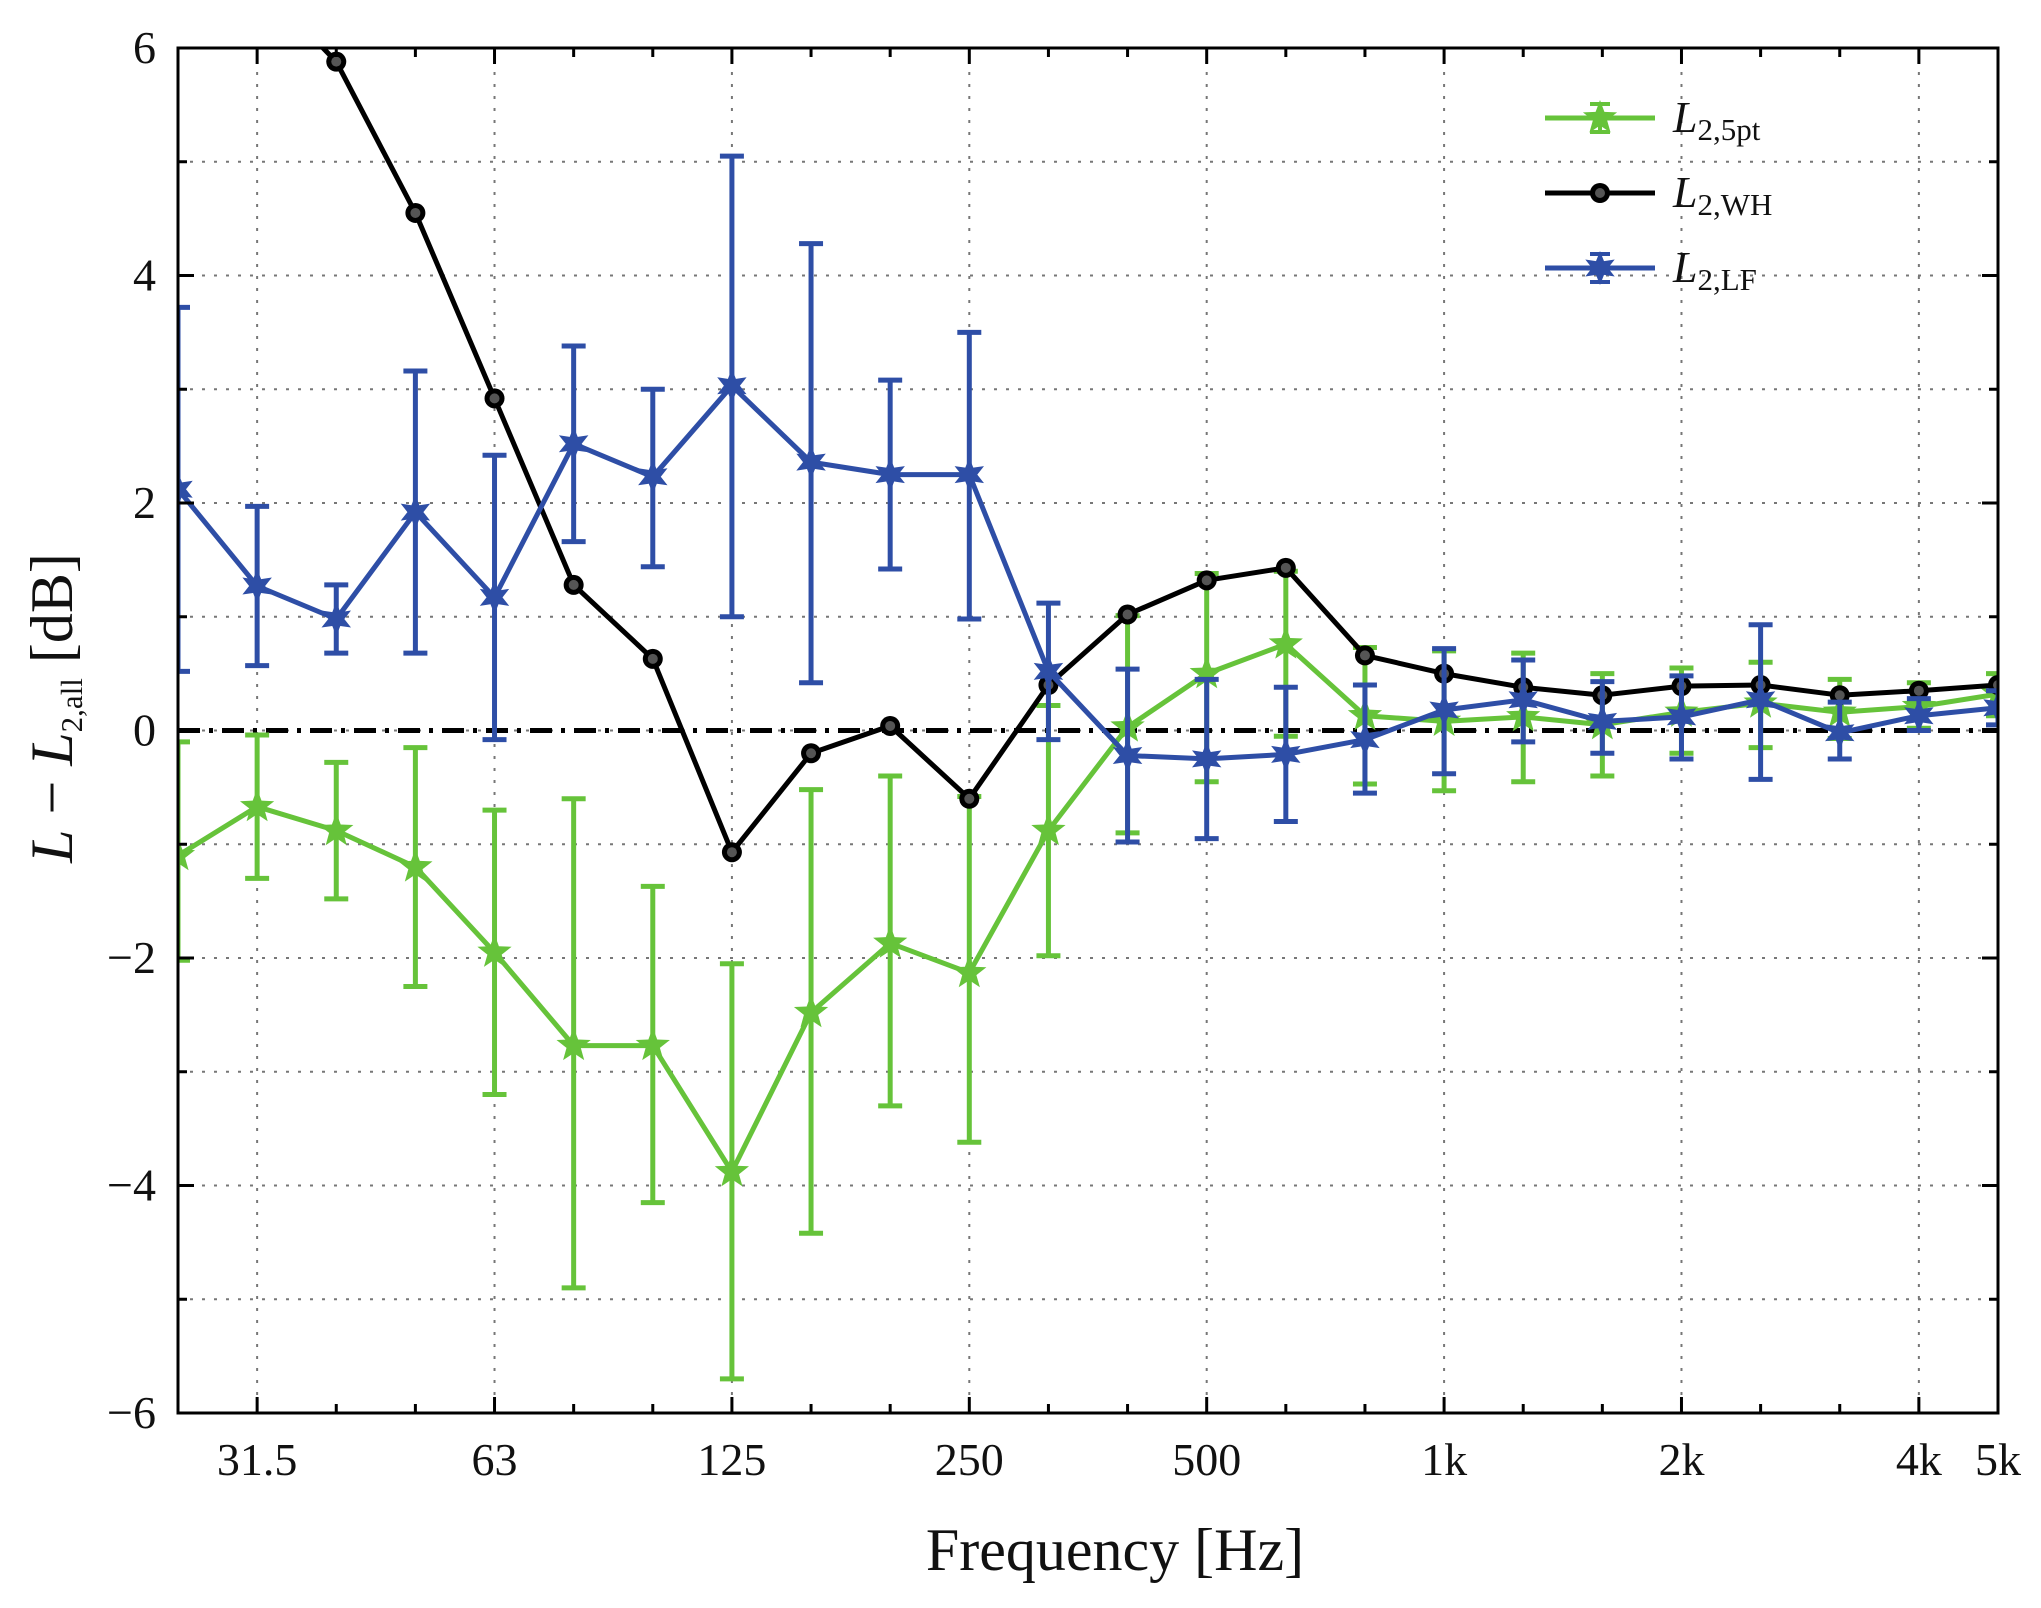 This screenshot has width=2041, height=1608. I want to click on y-axis-title-minus: −, so click(52, 798).